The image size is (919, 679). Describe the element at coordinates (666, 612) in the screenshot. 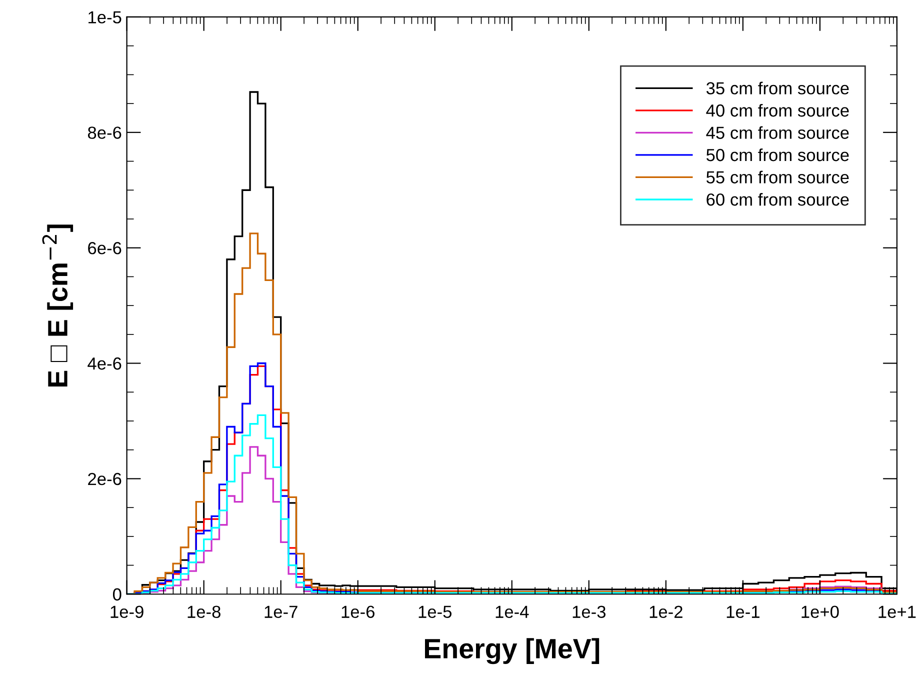

I see `x-tick-label: 1e-2` at that location.